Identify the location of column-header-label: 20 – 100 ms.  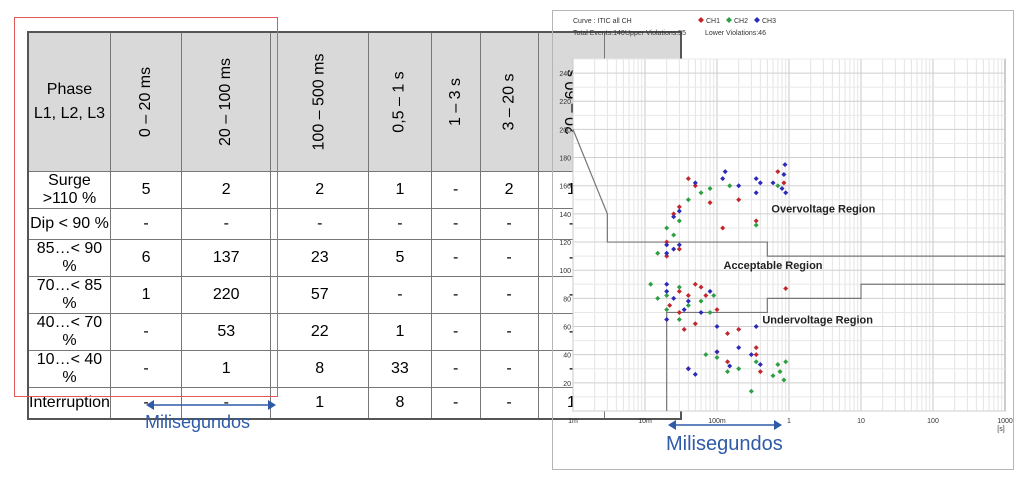
(226, 102).